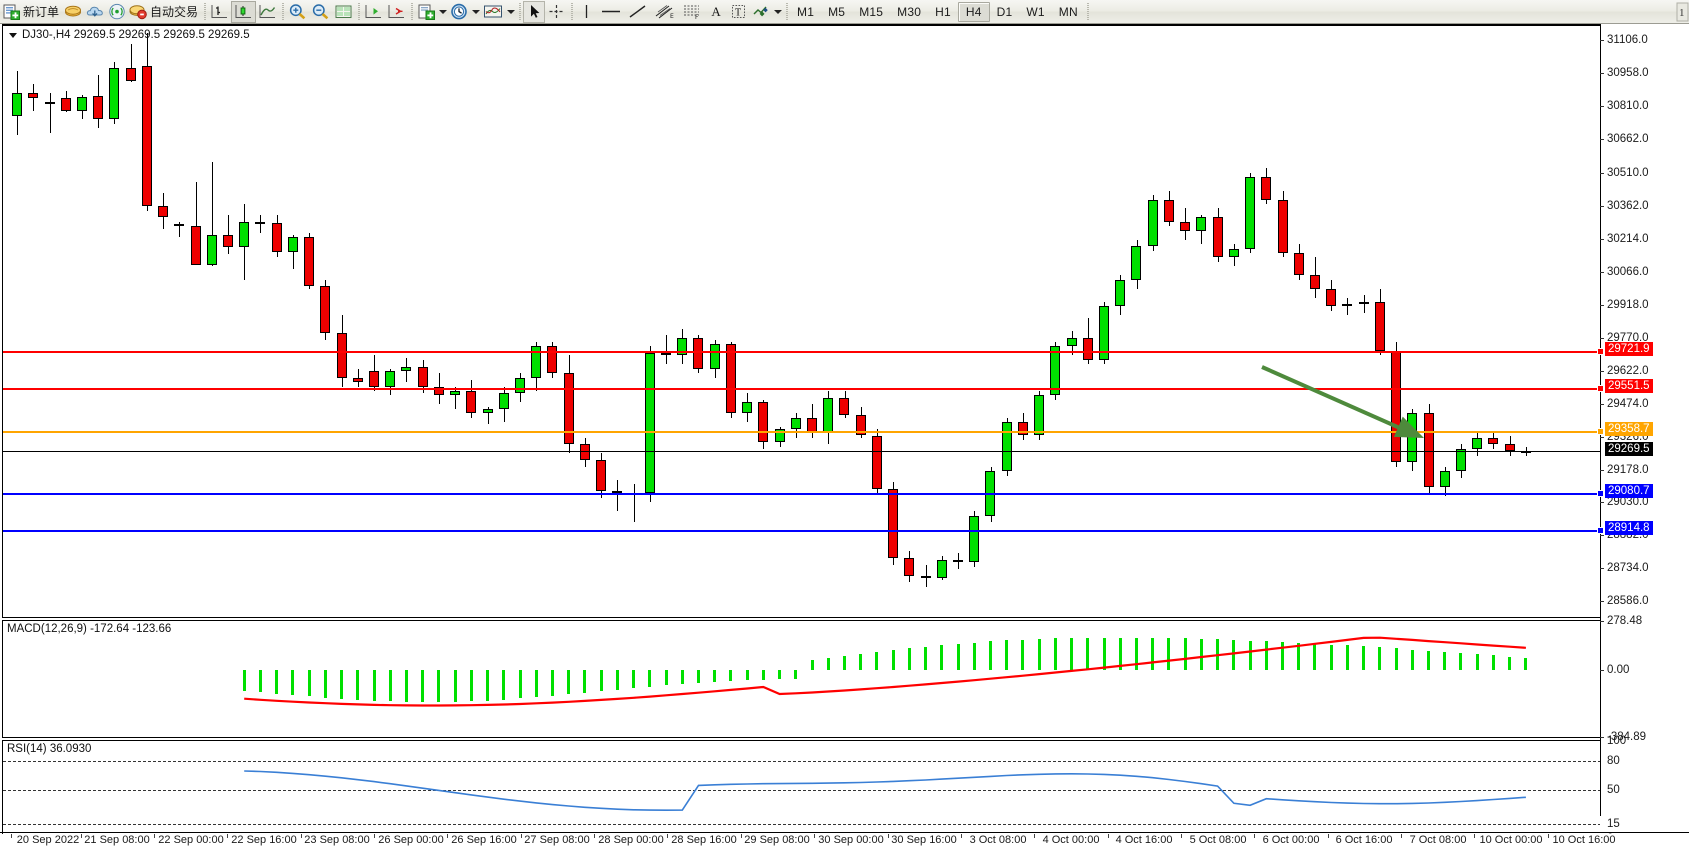  I want to click on line-chart-button, so click(267, 12).